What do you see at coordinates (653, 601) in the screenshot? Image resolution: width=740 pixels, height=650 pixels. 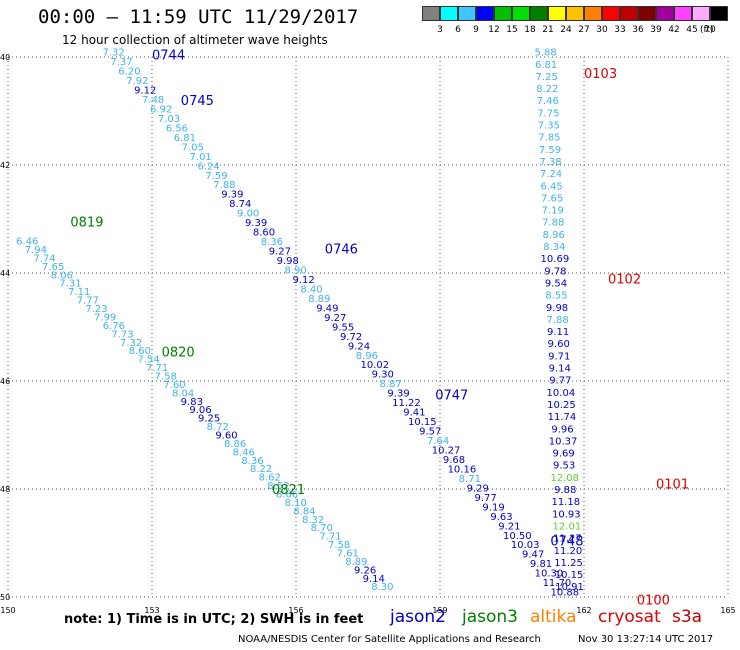 I see `pass-time-label: 0100` at bounding box center [653, 601].